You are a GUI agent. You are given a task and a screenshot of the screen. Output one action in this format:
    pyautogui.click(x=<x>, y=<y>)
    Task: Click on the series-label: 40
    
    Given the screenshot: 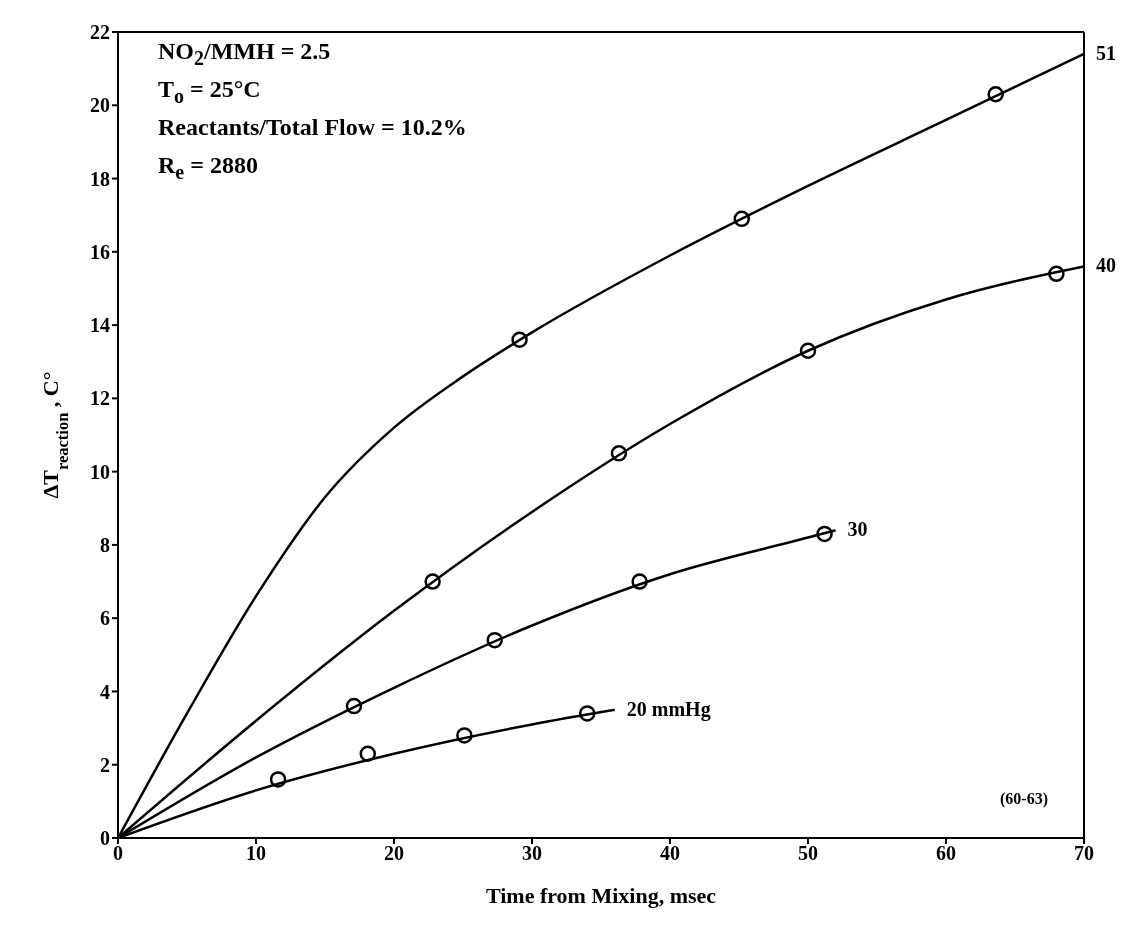 What is the action you would take?
    pyautogui.click(x=1106, y=265)
    